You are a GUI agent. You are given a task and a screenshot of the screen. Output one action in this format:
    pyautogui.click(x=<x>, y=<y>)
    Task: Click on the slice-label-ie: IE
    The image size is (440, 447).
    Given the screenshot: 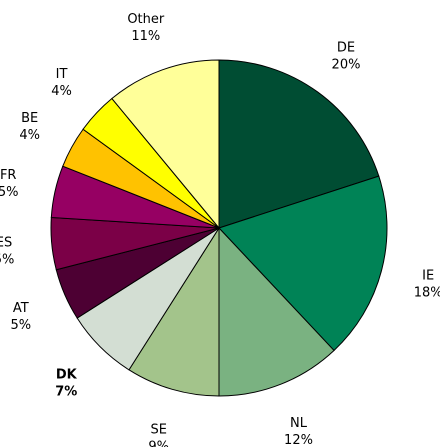 What is the action you would take?
    pyautogui.click(x=428, y=276)
    